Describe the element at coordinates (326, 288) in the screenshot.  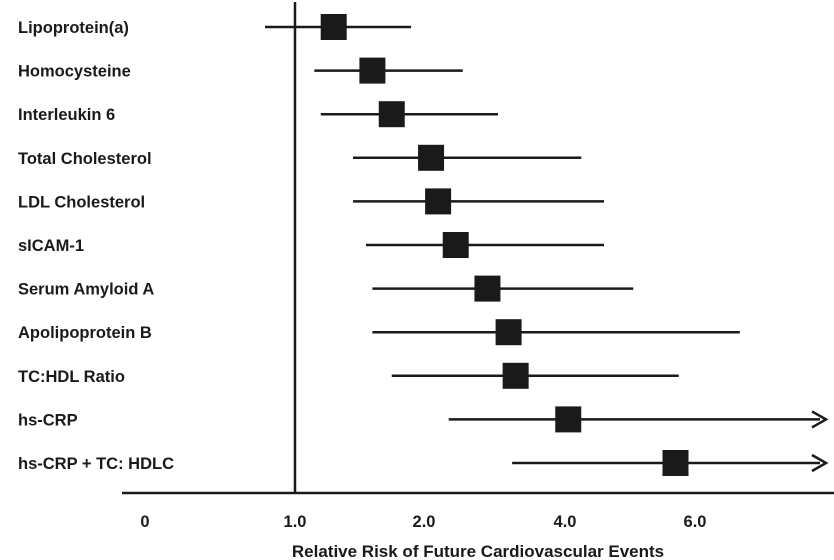
I see `forest-row: Serum Amyloid A` at that location.